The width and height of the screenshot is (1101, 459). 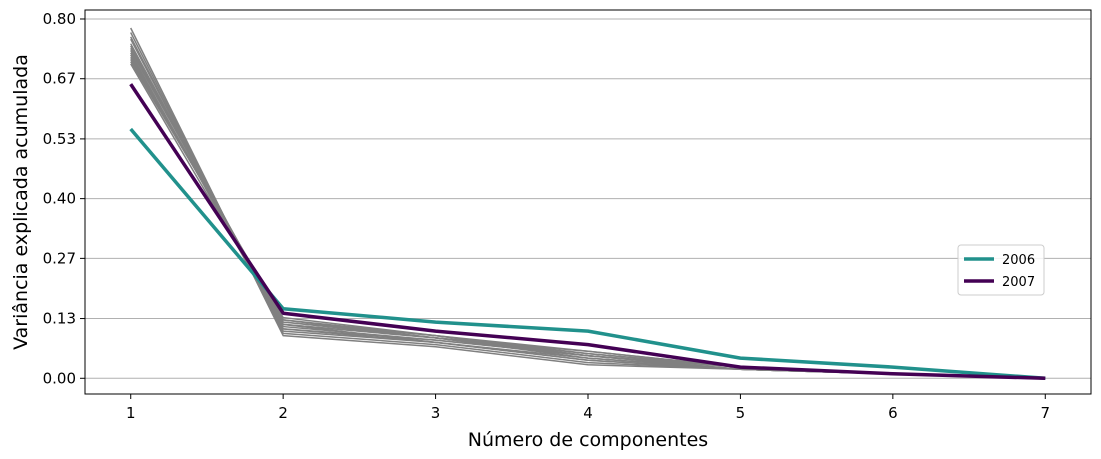 I want to click on x-tick-label: 7, so click(x=1045, y=413).